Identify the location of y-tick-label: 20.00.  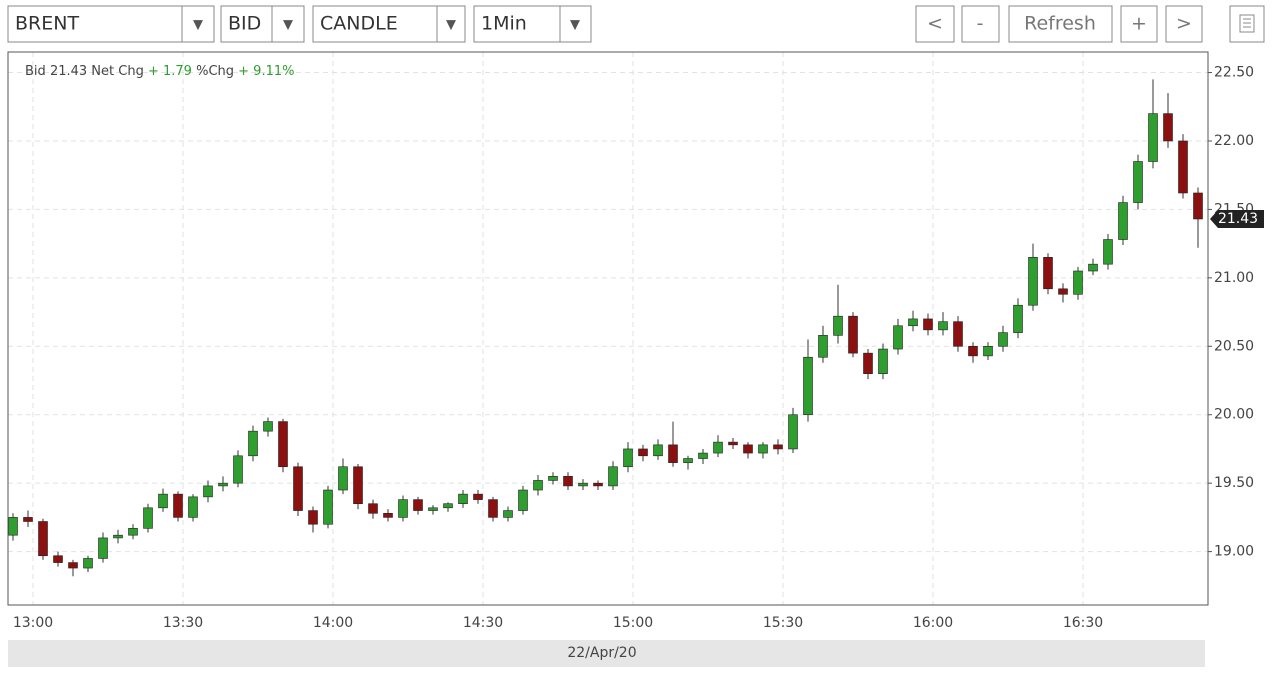
(1234, 415).